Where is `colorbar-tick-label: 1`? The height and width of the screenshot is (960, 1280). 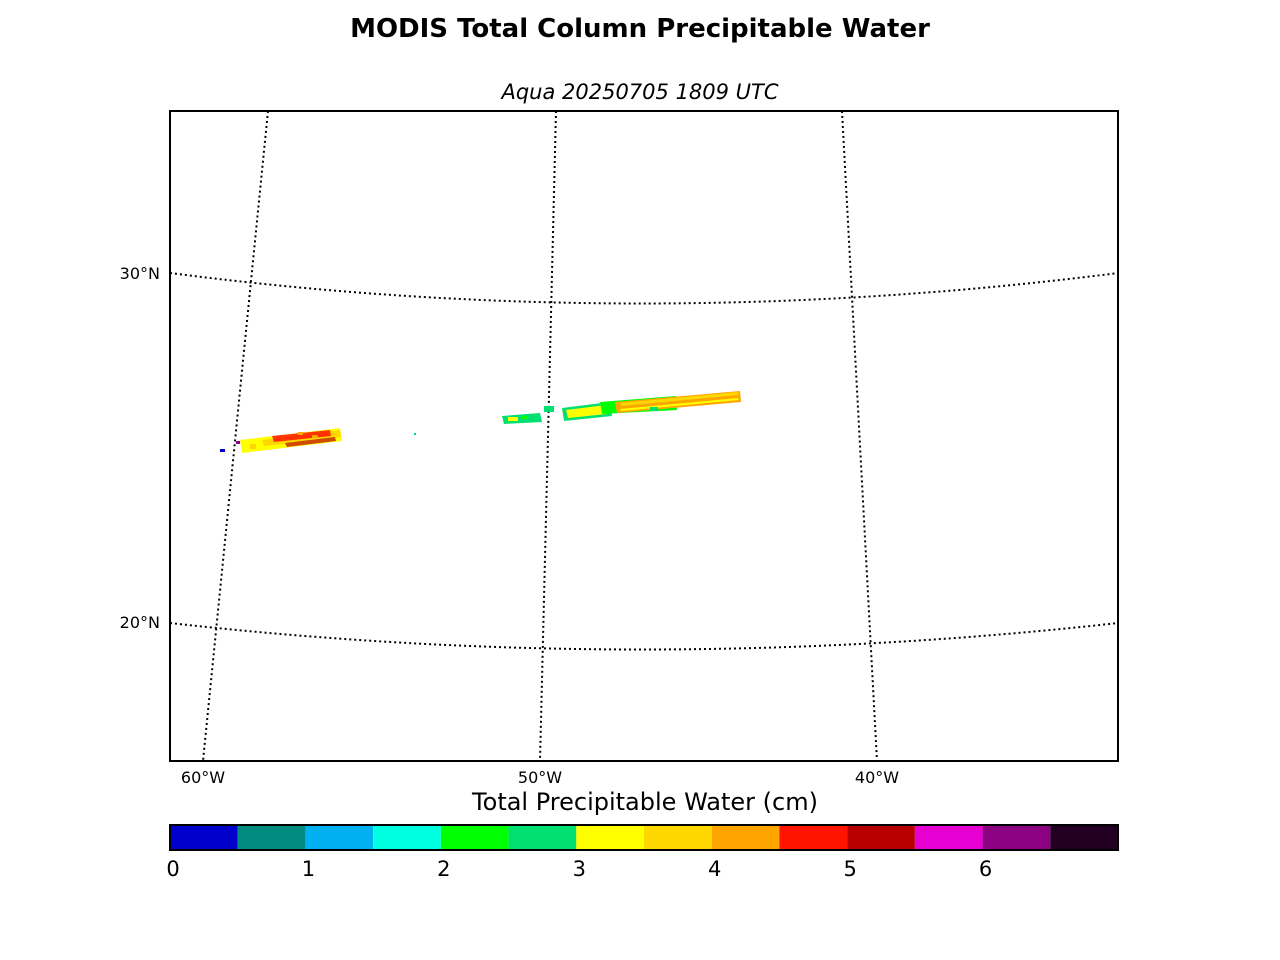 colorbar-tick-label: 1 is located at coordinates (308, 869).